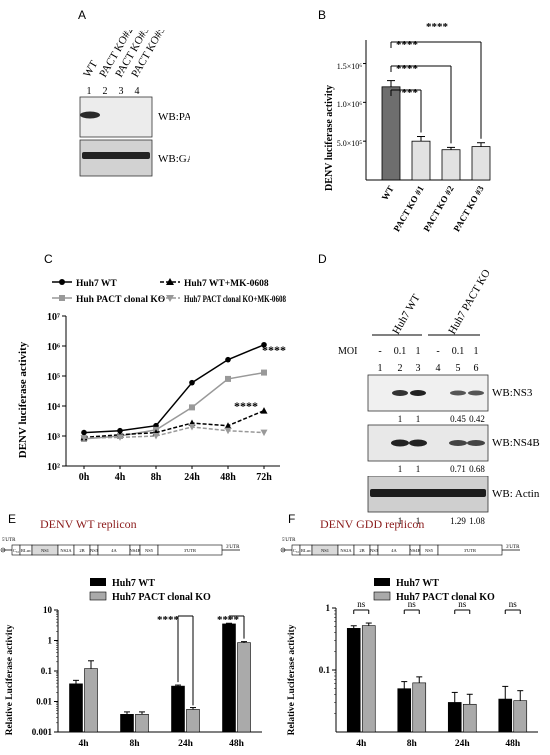 The image size is (550, 755). I want to click on legend-label: Huh7 WT+MK-0608, so click(226, 284).